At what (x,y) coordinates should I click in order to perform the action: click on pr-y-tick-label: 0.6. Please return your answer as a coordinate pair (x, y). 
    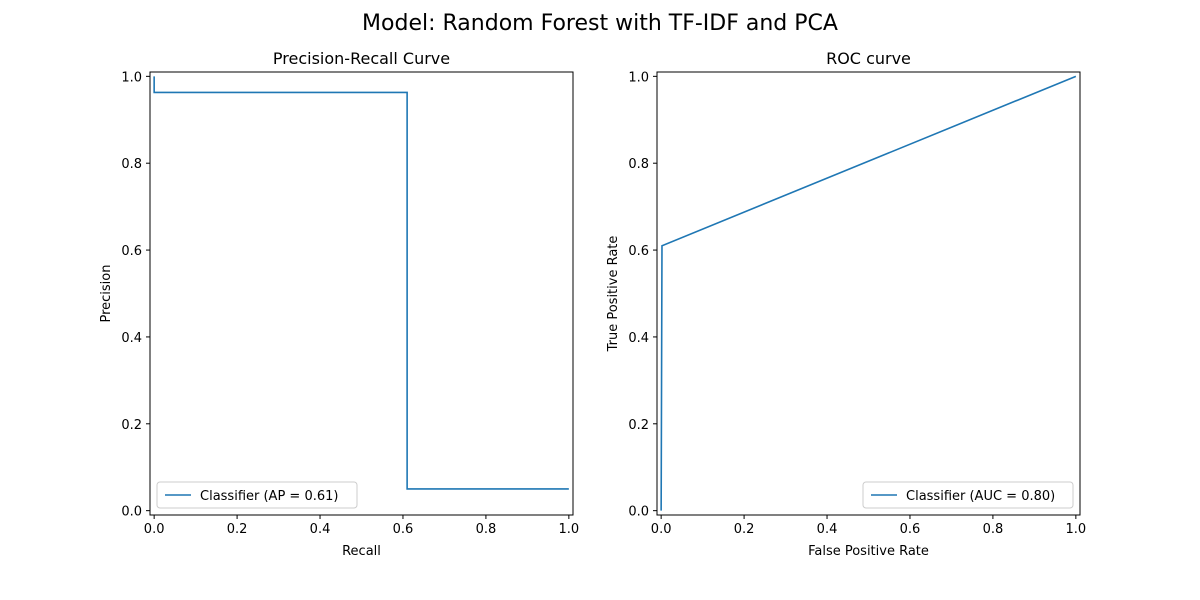
    Looking at the image, I should click on (131, 251).